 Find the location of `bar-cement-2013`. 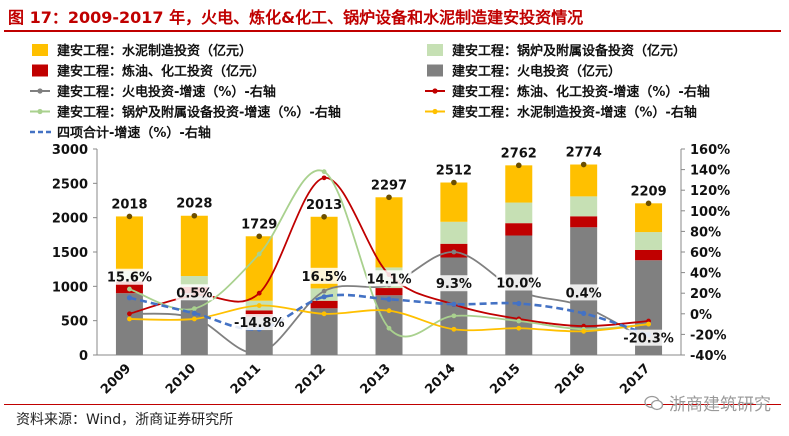

bar-cement-2013 is located at coordinates (389, 232).